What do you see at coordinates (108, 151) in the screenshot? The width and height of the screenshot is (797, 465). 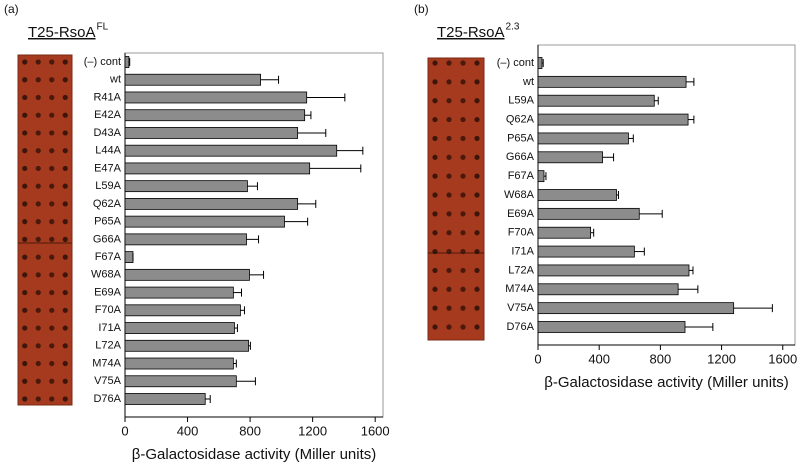 I see `category-label: L44A` at bounding box center [108, 151].